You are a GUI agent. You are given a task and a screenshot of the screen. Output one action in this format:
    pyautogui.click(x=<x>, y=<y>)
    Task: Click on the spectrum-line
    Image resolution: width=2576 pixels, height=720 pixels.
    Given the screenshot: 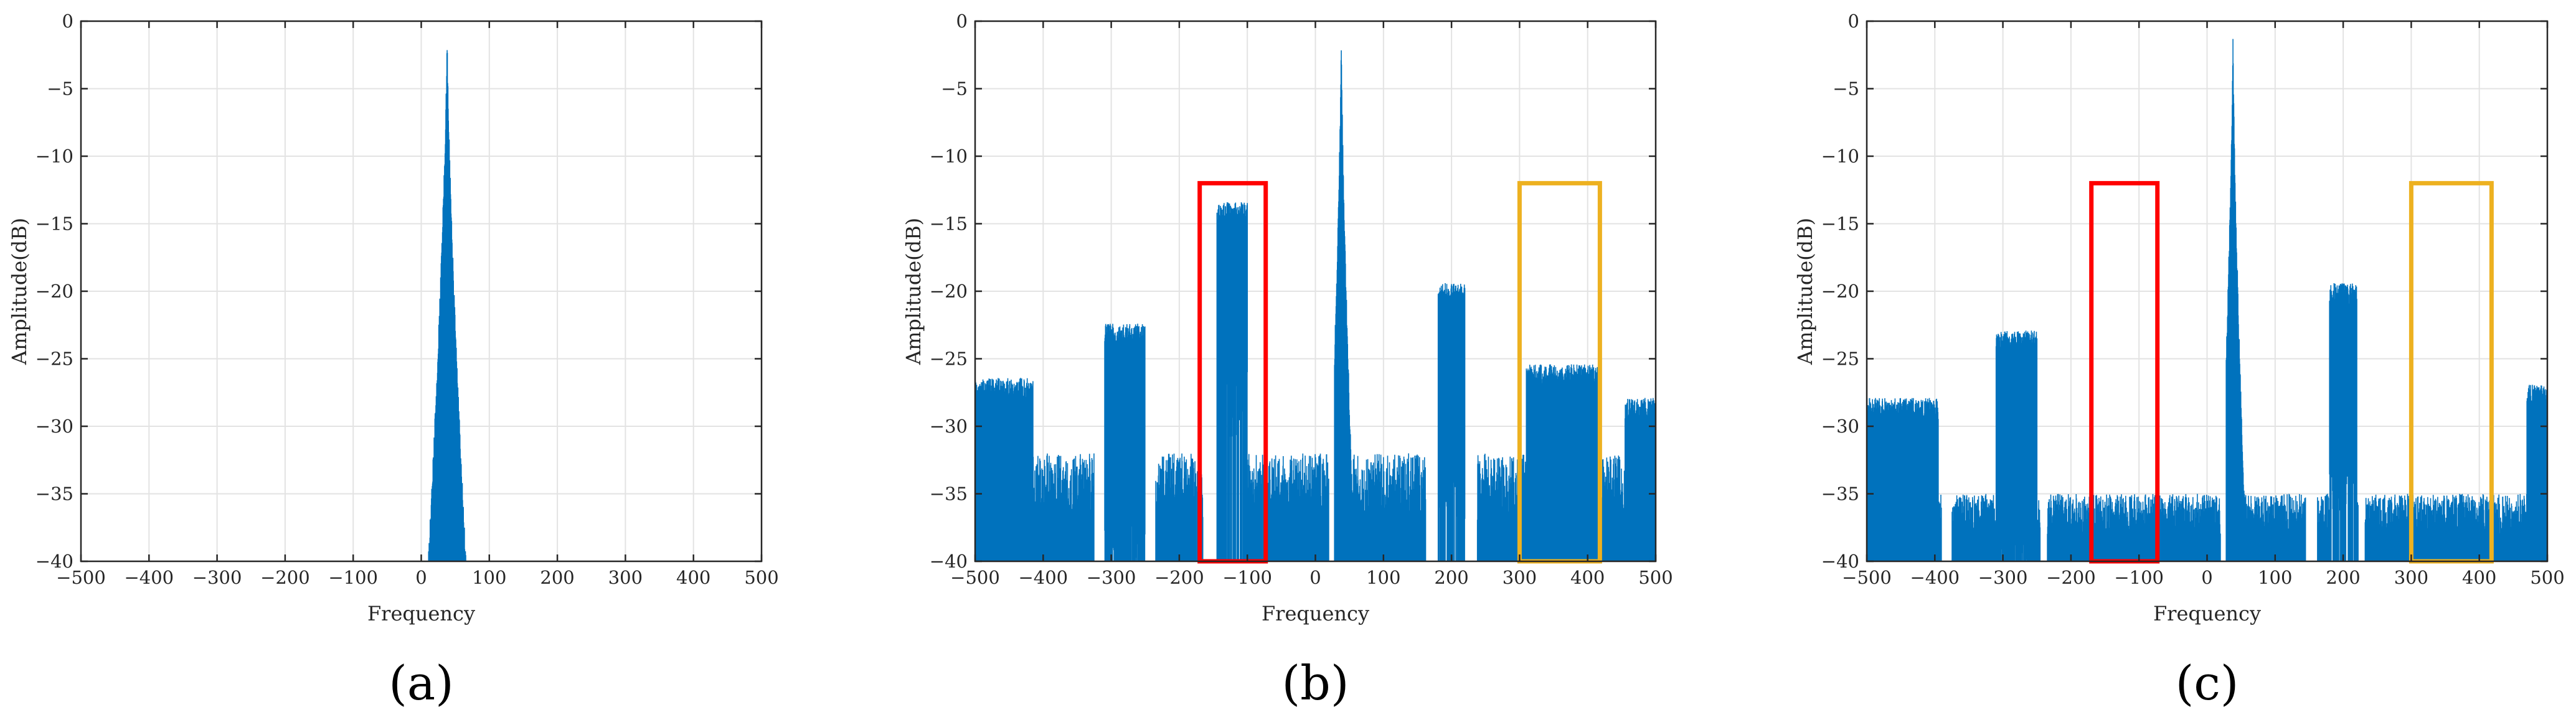 What is the action you would take?
    pyautogui.click(x=447, y=305)
    